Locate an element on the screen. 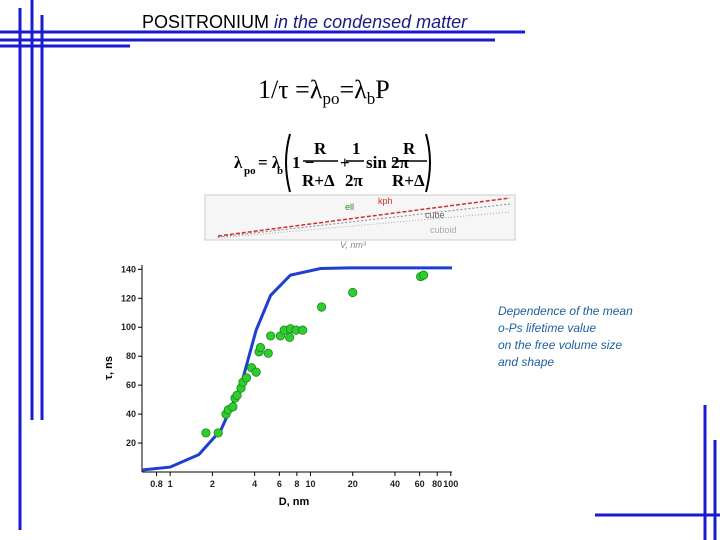 The image size is (720, 540). inset-label: kph is located at coordinates (385, 201).